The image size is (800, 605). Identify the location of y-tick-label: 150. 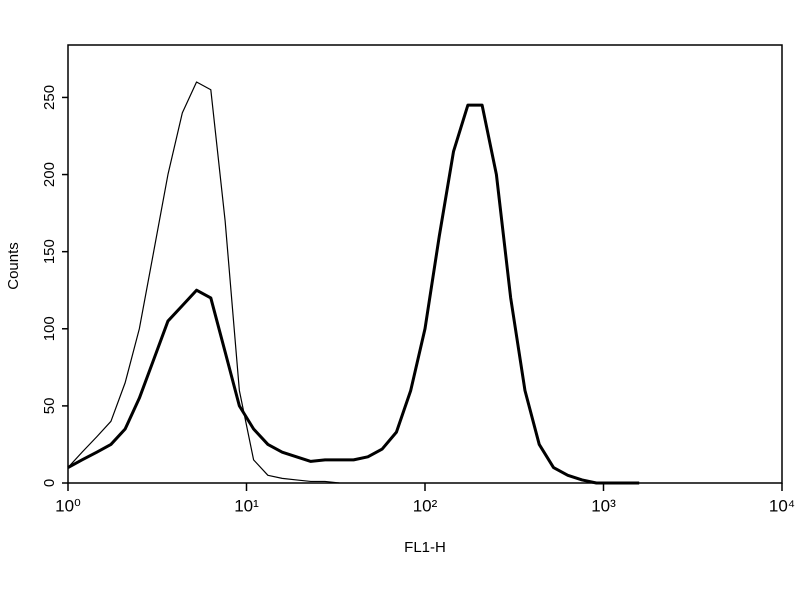
(49, 251).